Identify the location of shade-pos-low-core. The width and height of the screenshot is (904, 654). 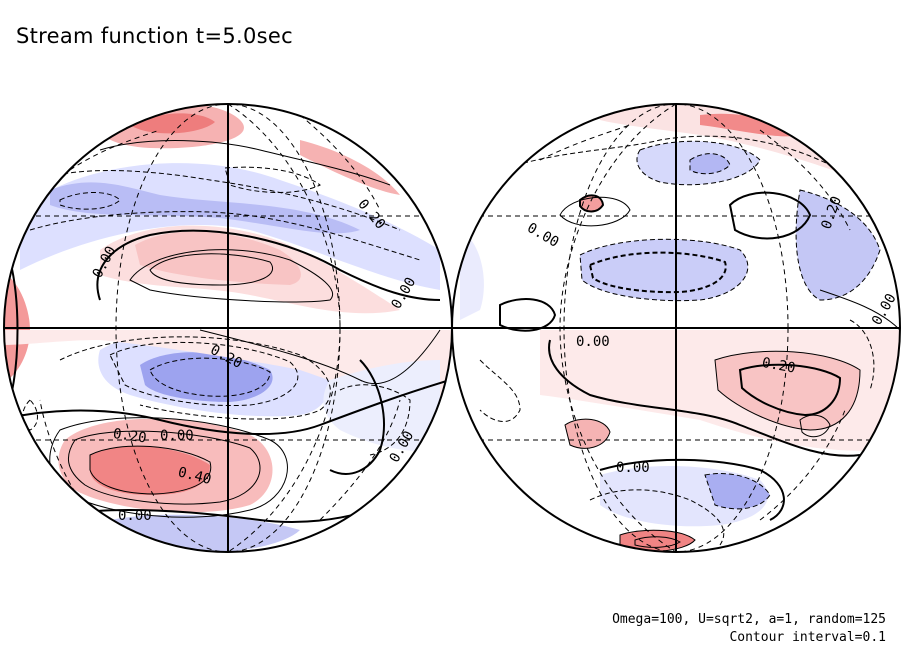
(150, 470).